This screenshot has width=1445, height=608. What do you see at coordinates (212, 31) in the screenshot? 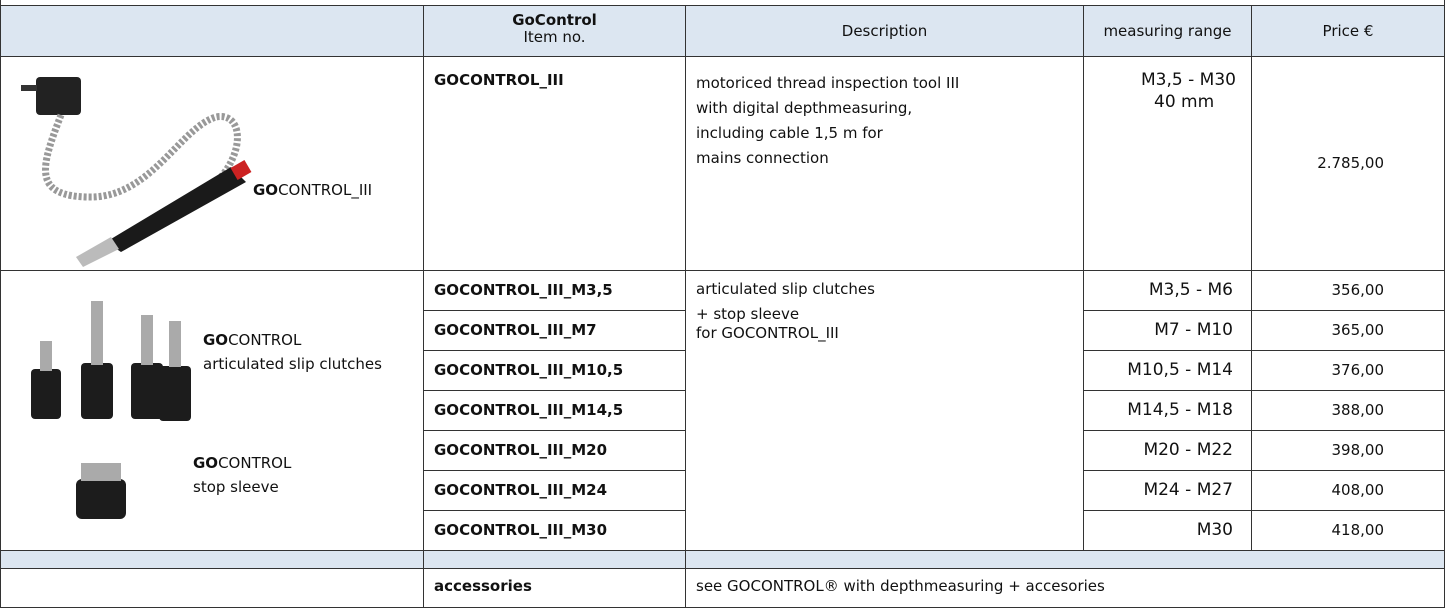
I see `header-cell` at bounding box center [212, 31].